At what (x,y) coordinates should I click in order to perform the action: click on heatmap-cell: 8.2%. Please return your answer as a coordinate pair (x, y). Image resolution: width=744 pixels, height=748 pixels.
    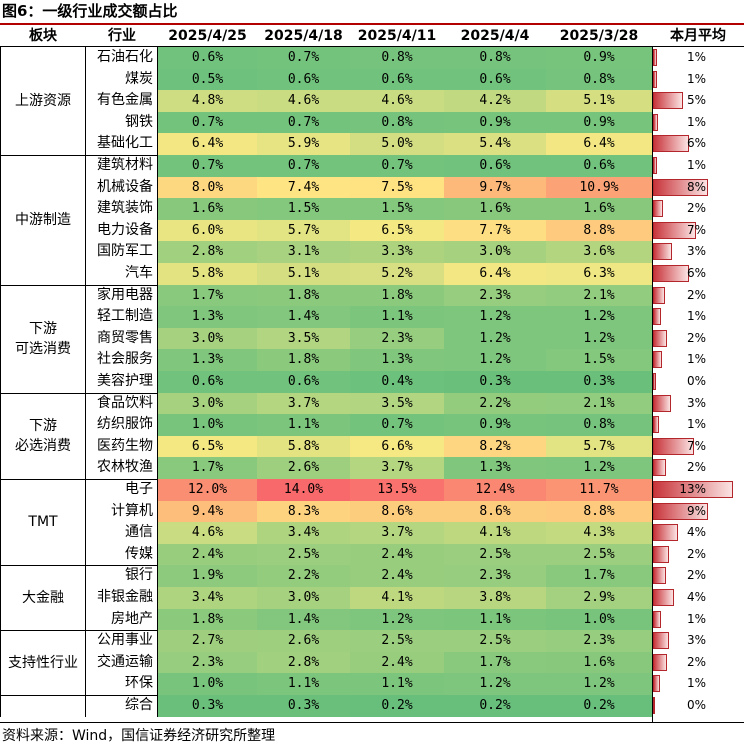
    Looking at the image, I should click on (495, 446).